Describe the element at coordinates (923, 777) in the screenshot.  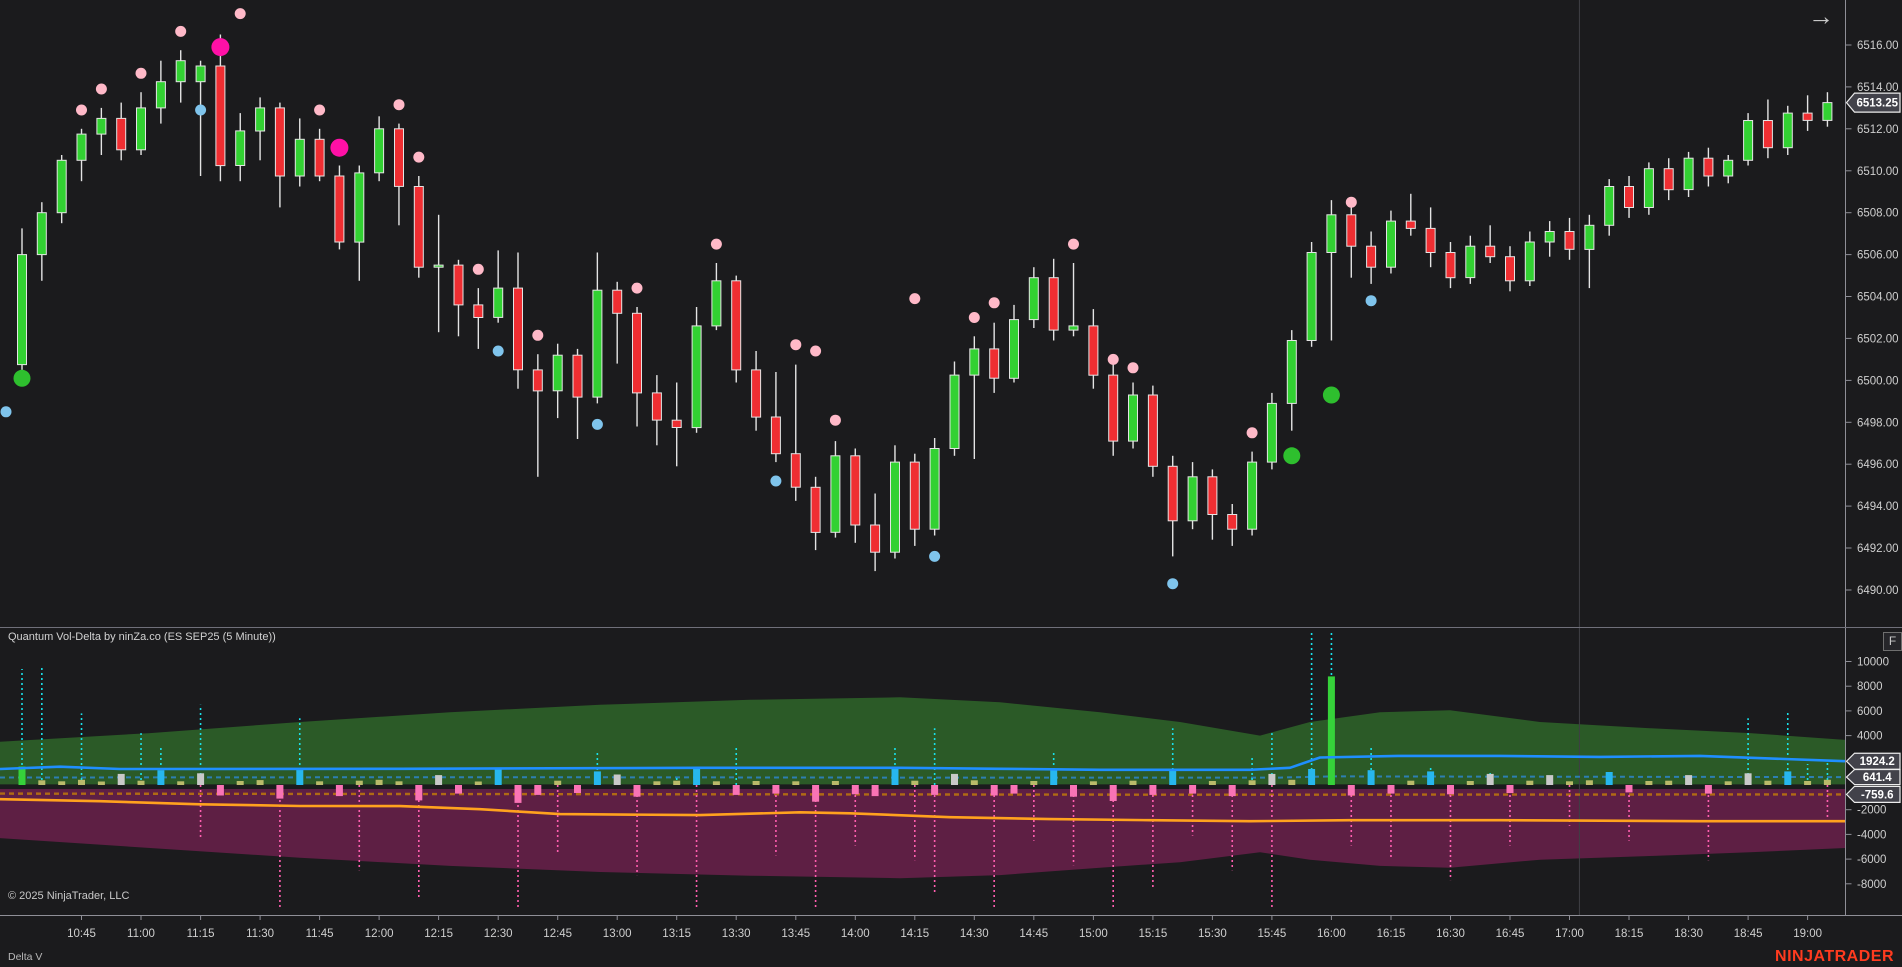
I see `upper-average-line` at that location.